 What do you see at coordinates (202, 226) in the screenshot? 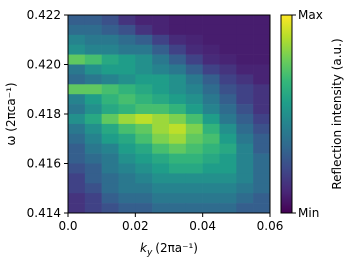
I see `x-tick-label: 0.04` at bounding box center [202, 226].